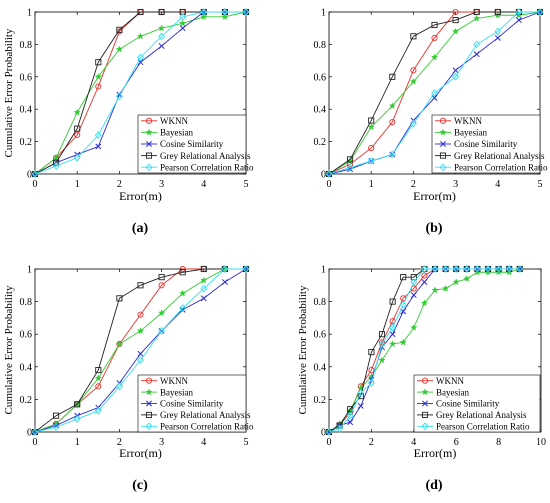 The width and height of the screenshot is (550, 503). Describe the element at coordinates (320, 400) in the screenshot. I see `y-tick-label: 0.2` at that location.